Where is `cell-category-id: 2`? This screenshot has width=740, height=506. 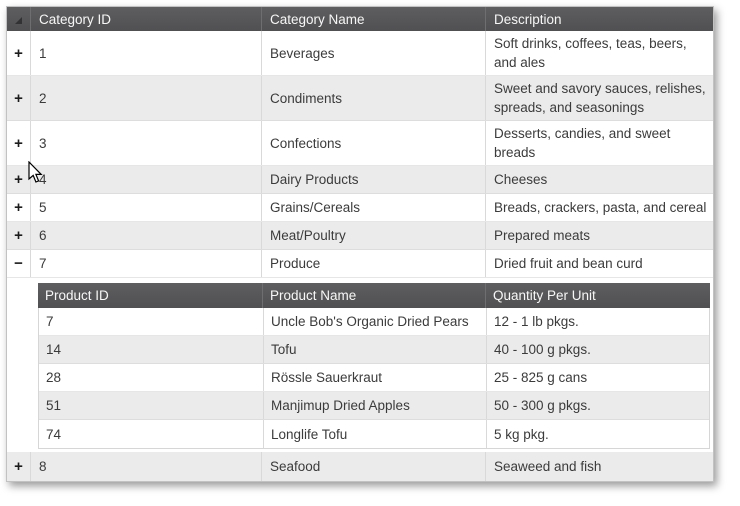
cell-category-id: 2 is located at coordinates (146, 98).